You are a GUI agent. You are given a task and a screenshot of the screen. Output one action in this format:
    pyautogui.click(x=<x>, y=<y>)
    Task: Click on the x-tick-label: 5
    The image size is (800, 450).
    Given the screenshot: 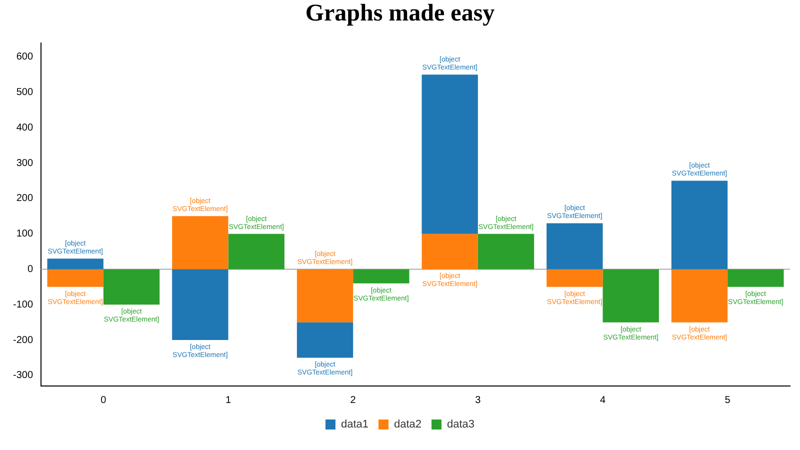 What is the action you would take?
    pyautogui.click(x=727, y=400)
    